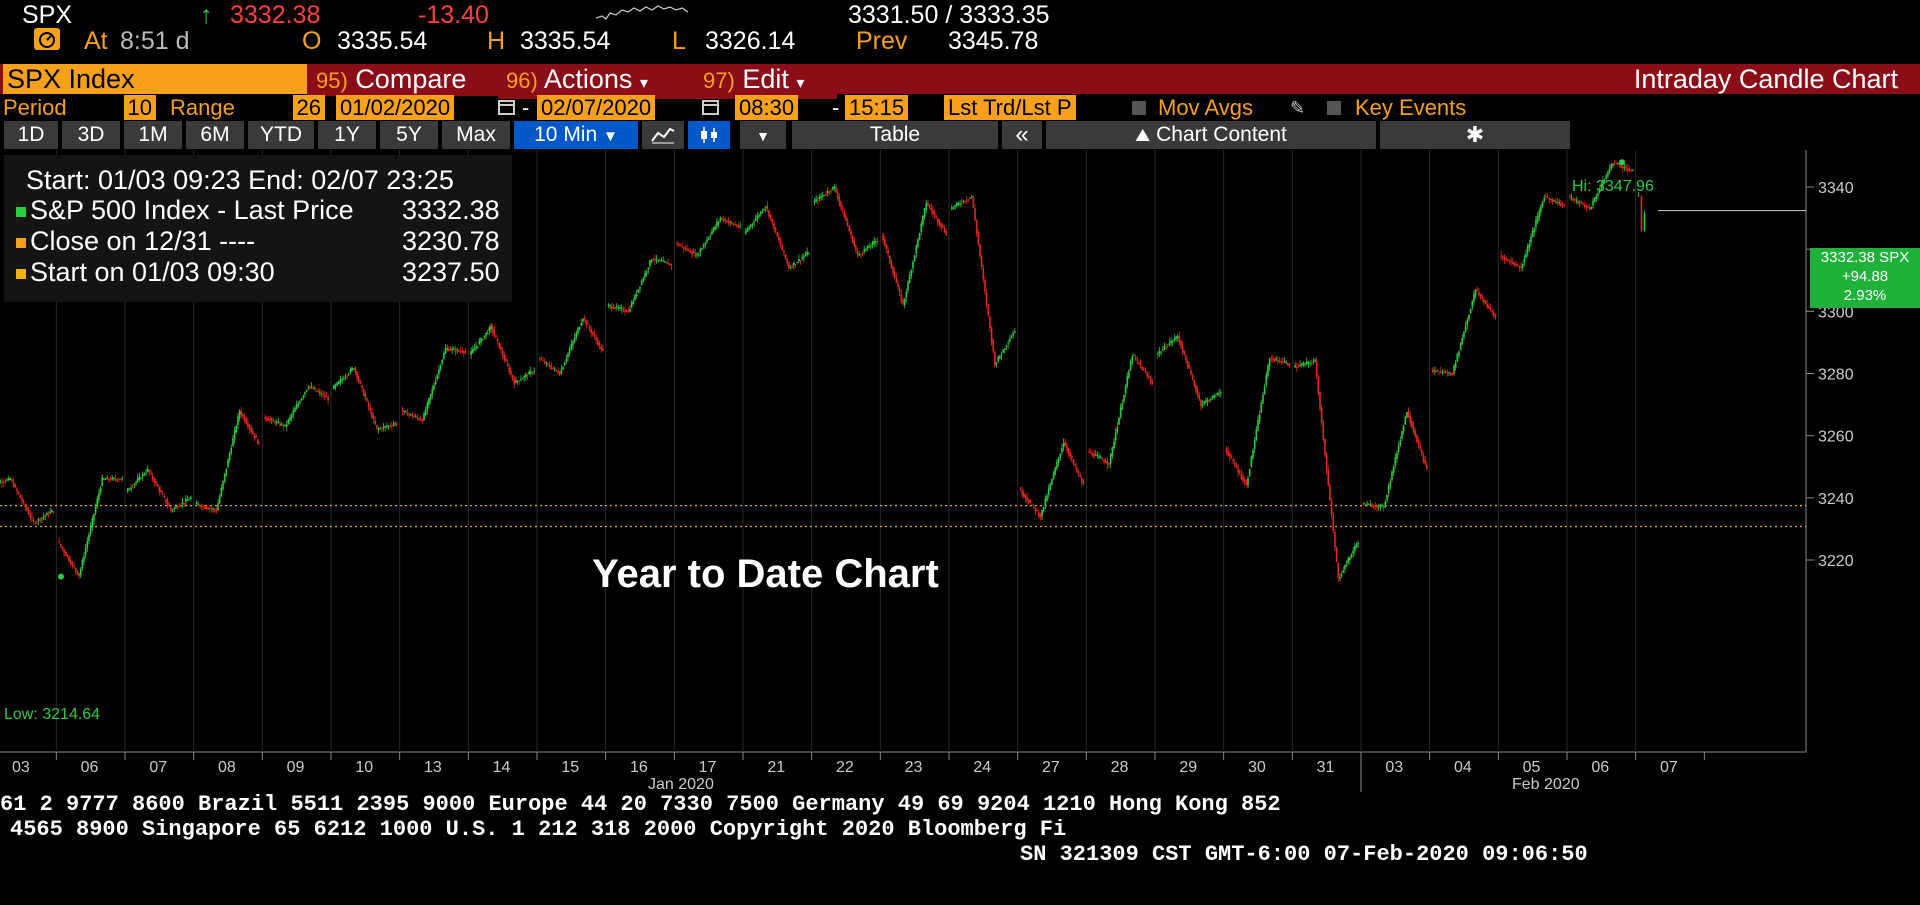 The image size is (1920, 905). Describe the element at coordinates (290, 108) in the screenshot. I see `range-field: 26` at that location.